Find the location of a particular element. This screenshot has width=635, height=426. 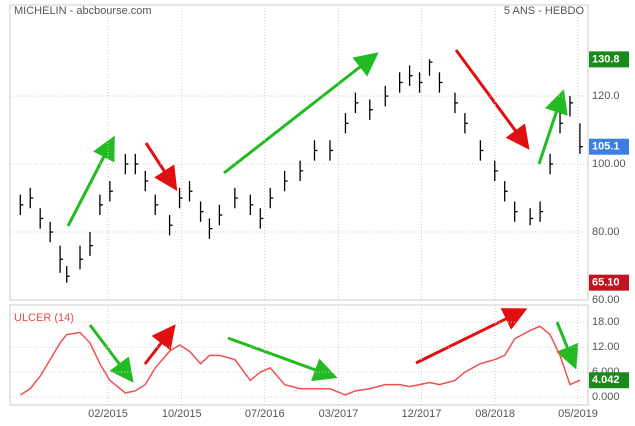

y-tick-label: 18.00 is located at coordinates (606, 322).